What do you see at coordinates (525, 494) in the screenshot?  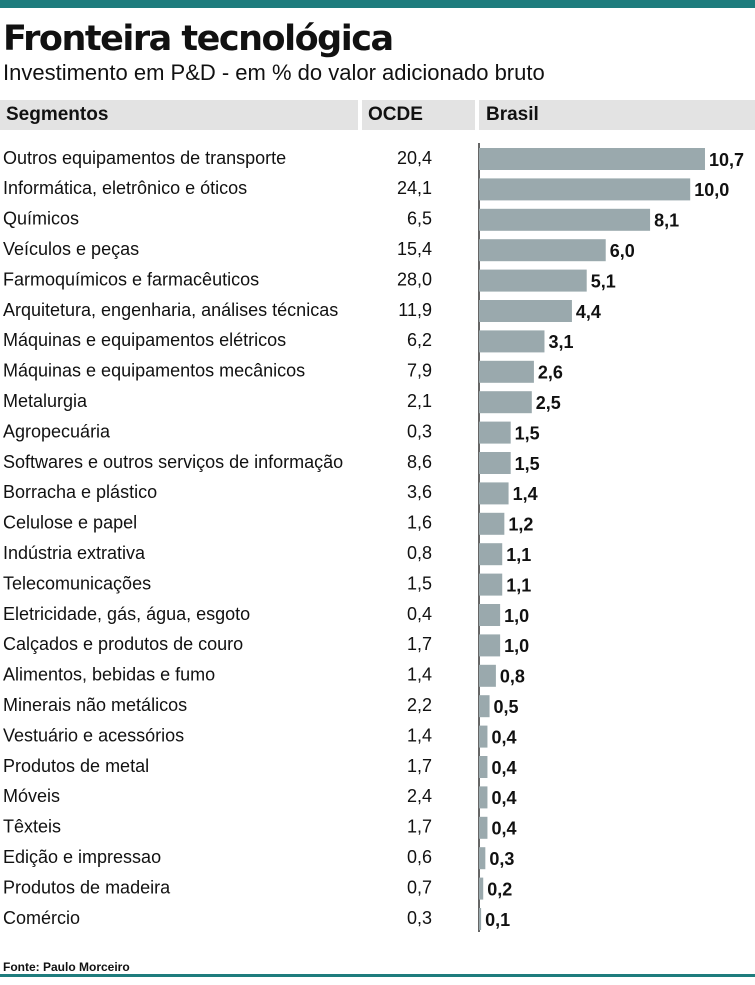 I see `data-label: 1,4` at bounding box center [525, 494].